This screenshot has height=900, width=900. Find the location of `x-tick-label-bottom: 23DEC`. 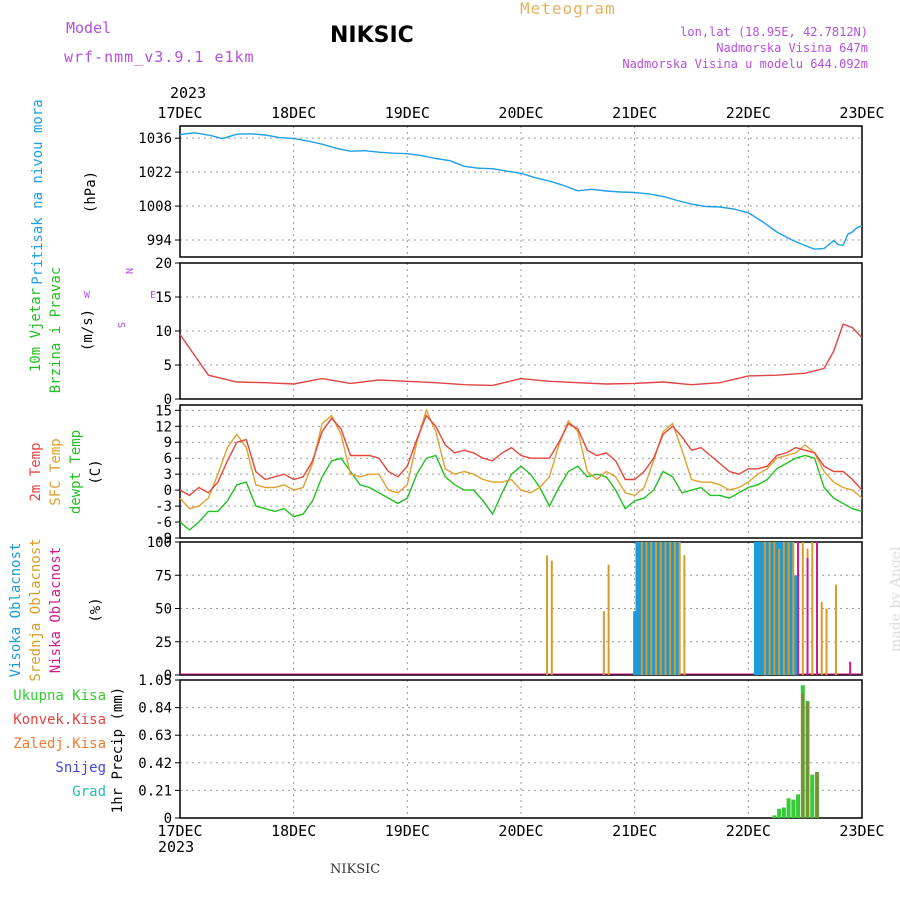

x-tick-label-bottom: 23DEC is located at coordinates (861, 831).